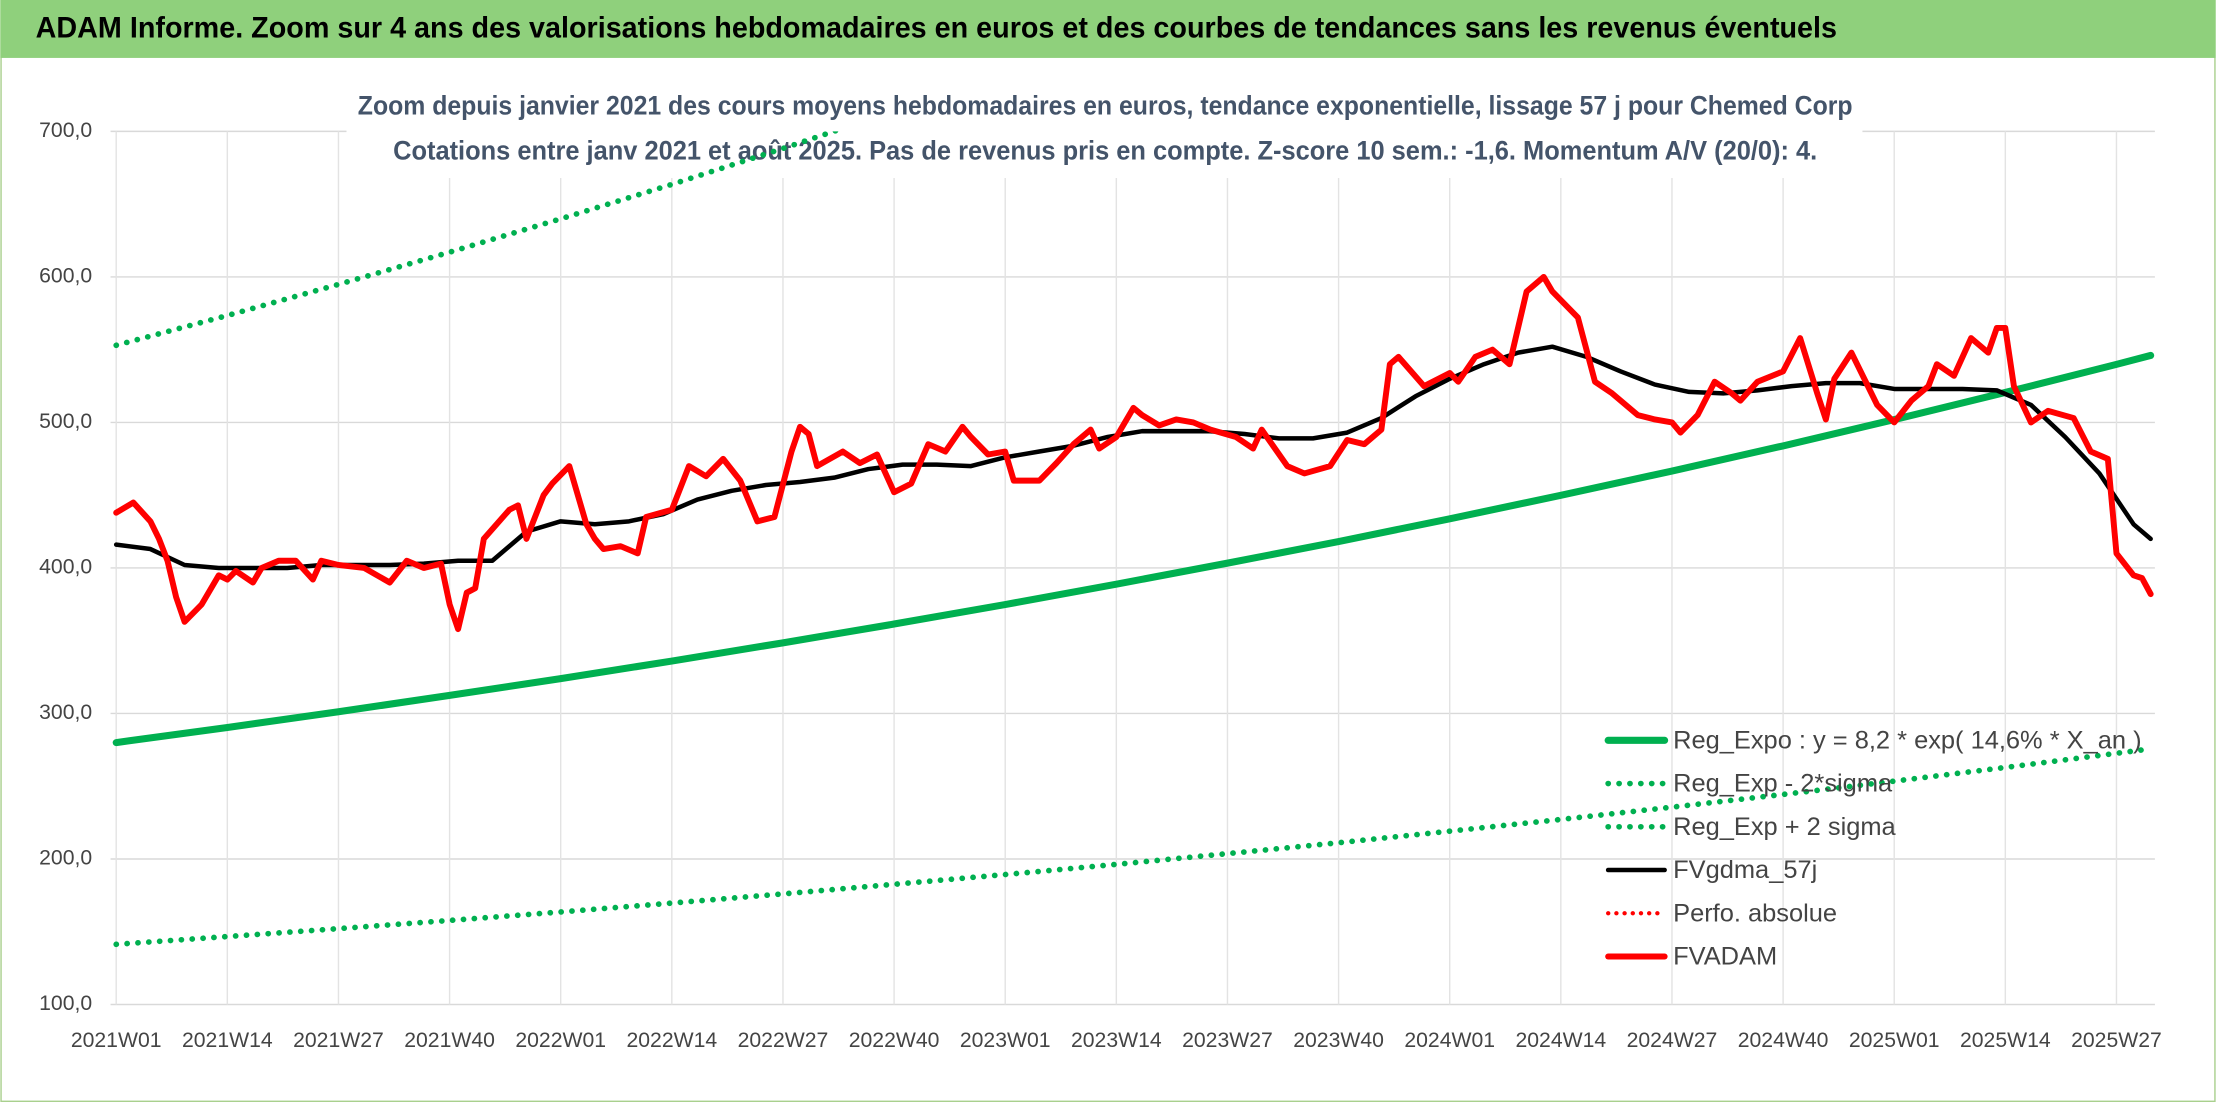 The height and width of the screenshot is (1102, 2216). I want to click on x-tick-label: 2024W27, so click(1672, 1040).